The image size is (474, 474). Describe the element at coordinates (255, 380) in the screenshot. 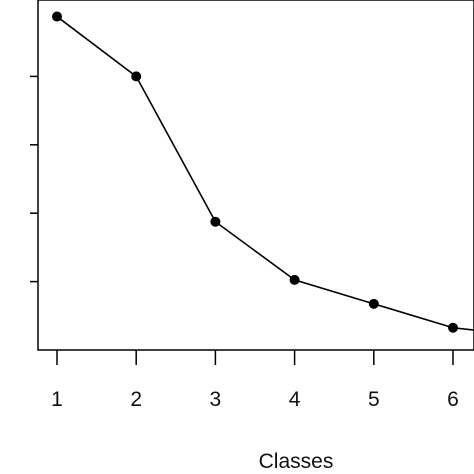

I see `x-axis: 1 2 3 4 5 6` at that location.